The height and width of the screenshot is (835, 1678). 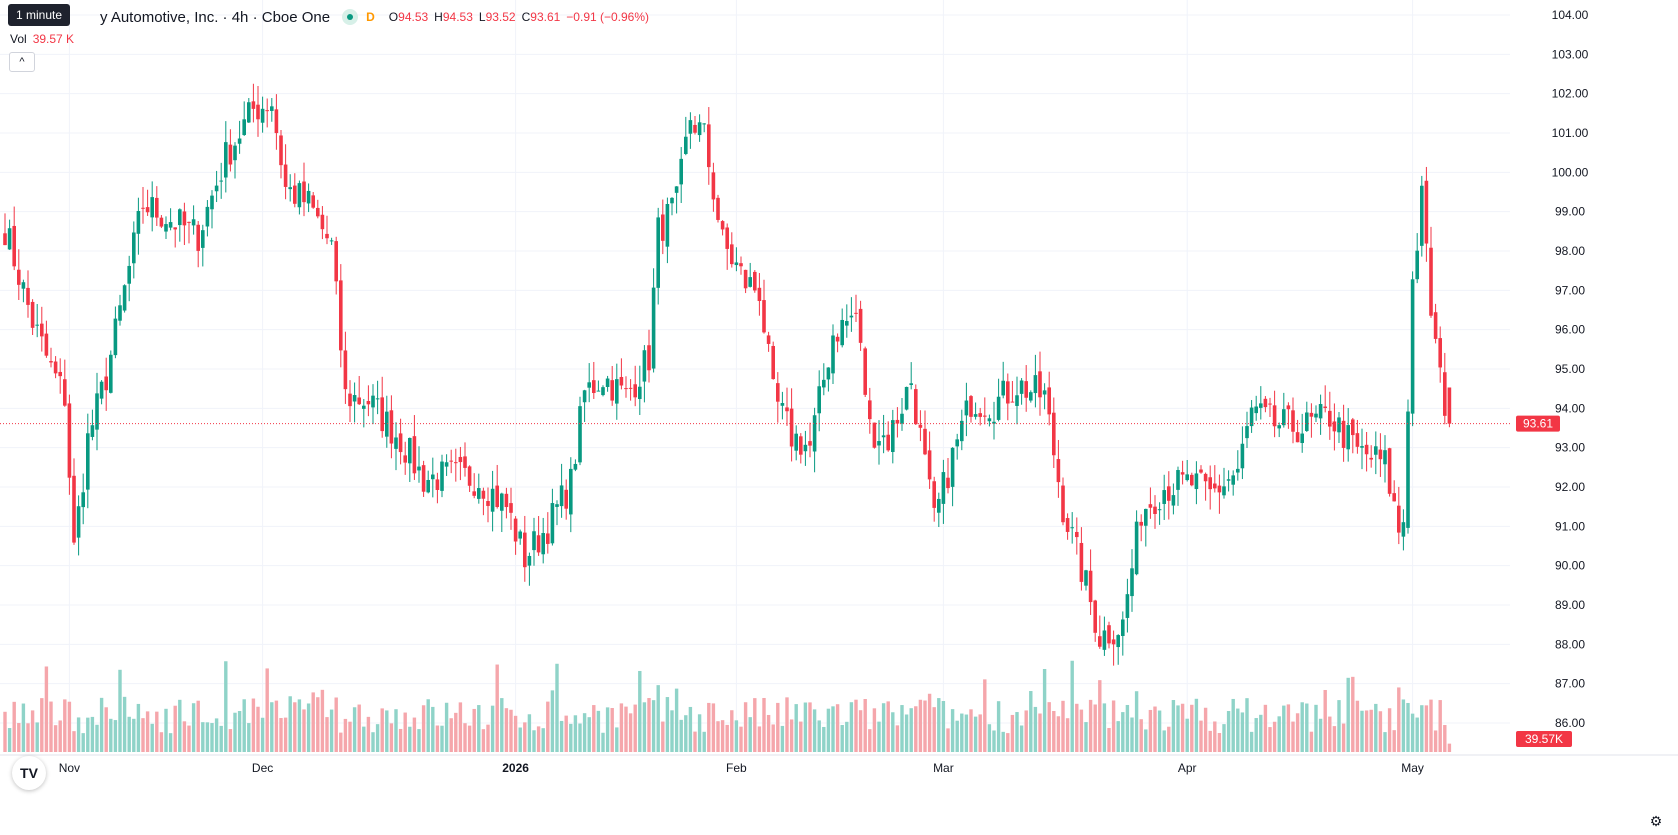 What do you see at coordinates (215, 17) in the screenshot?
I see `symbol-title: y Automotive, Inc. · 4h · Cboe One` at bounding box center [215, 17].